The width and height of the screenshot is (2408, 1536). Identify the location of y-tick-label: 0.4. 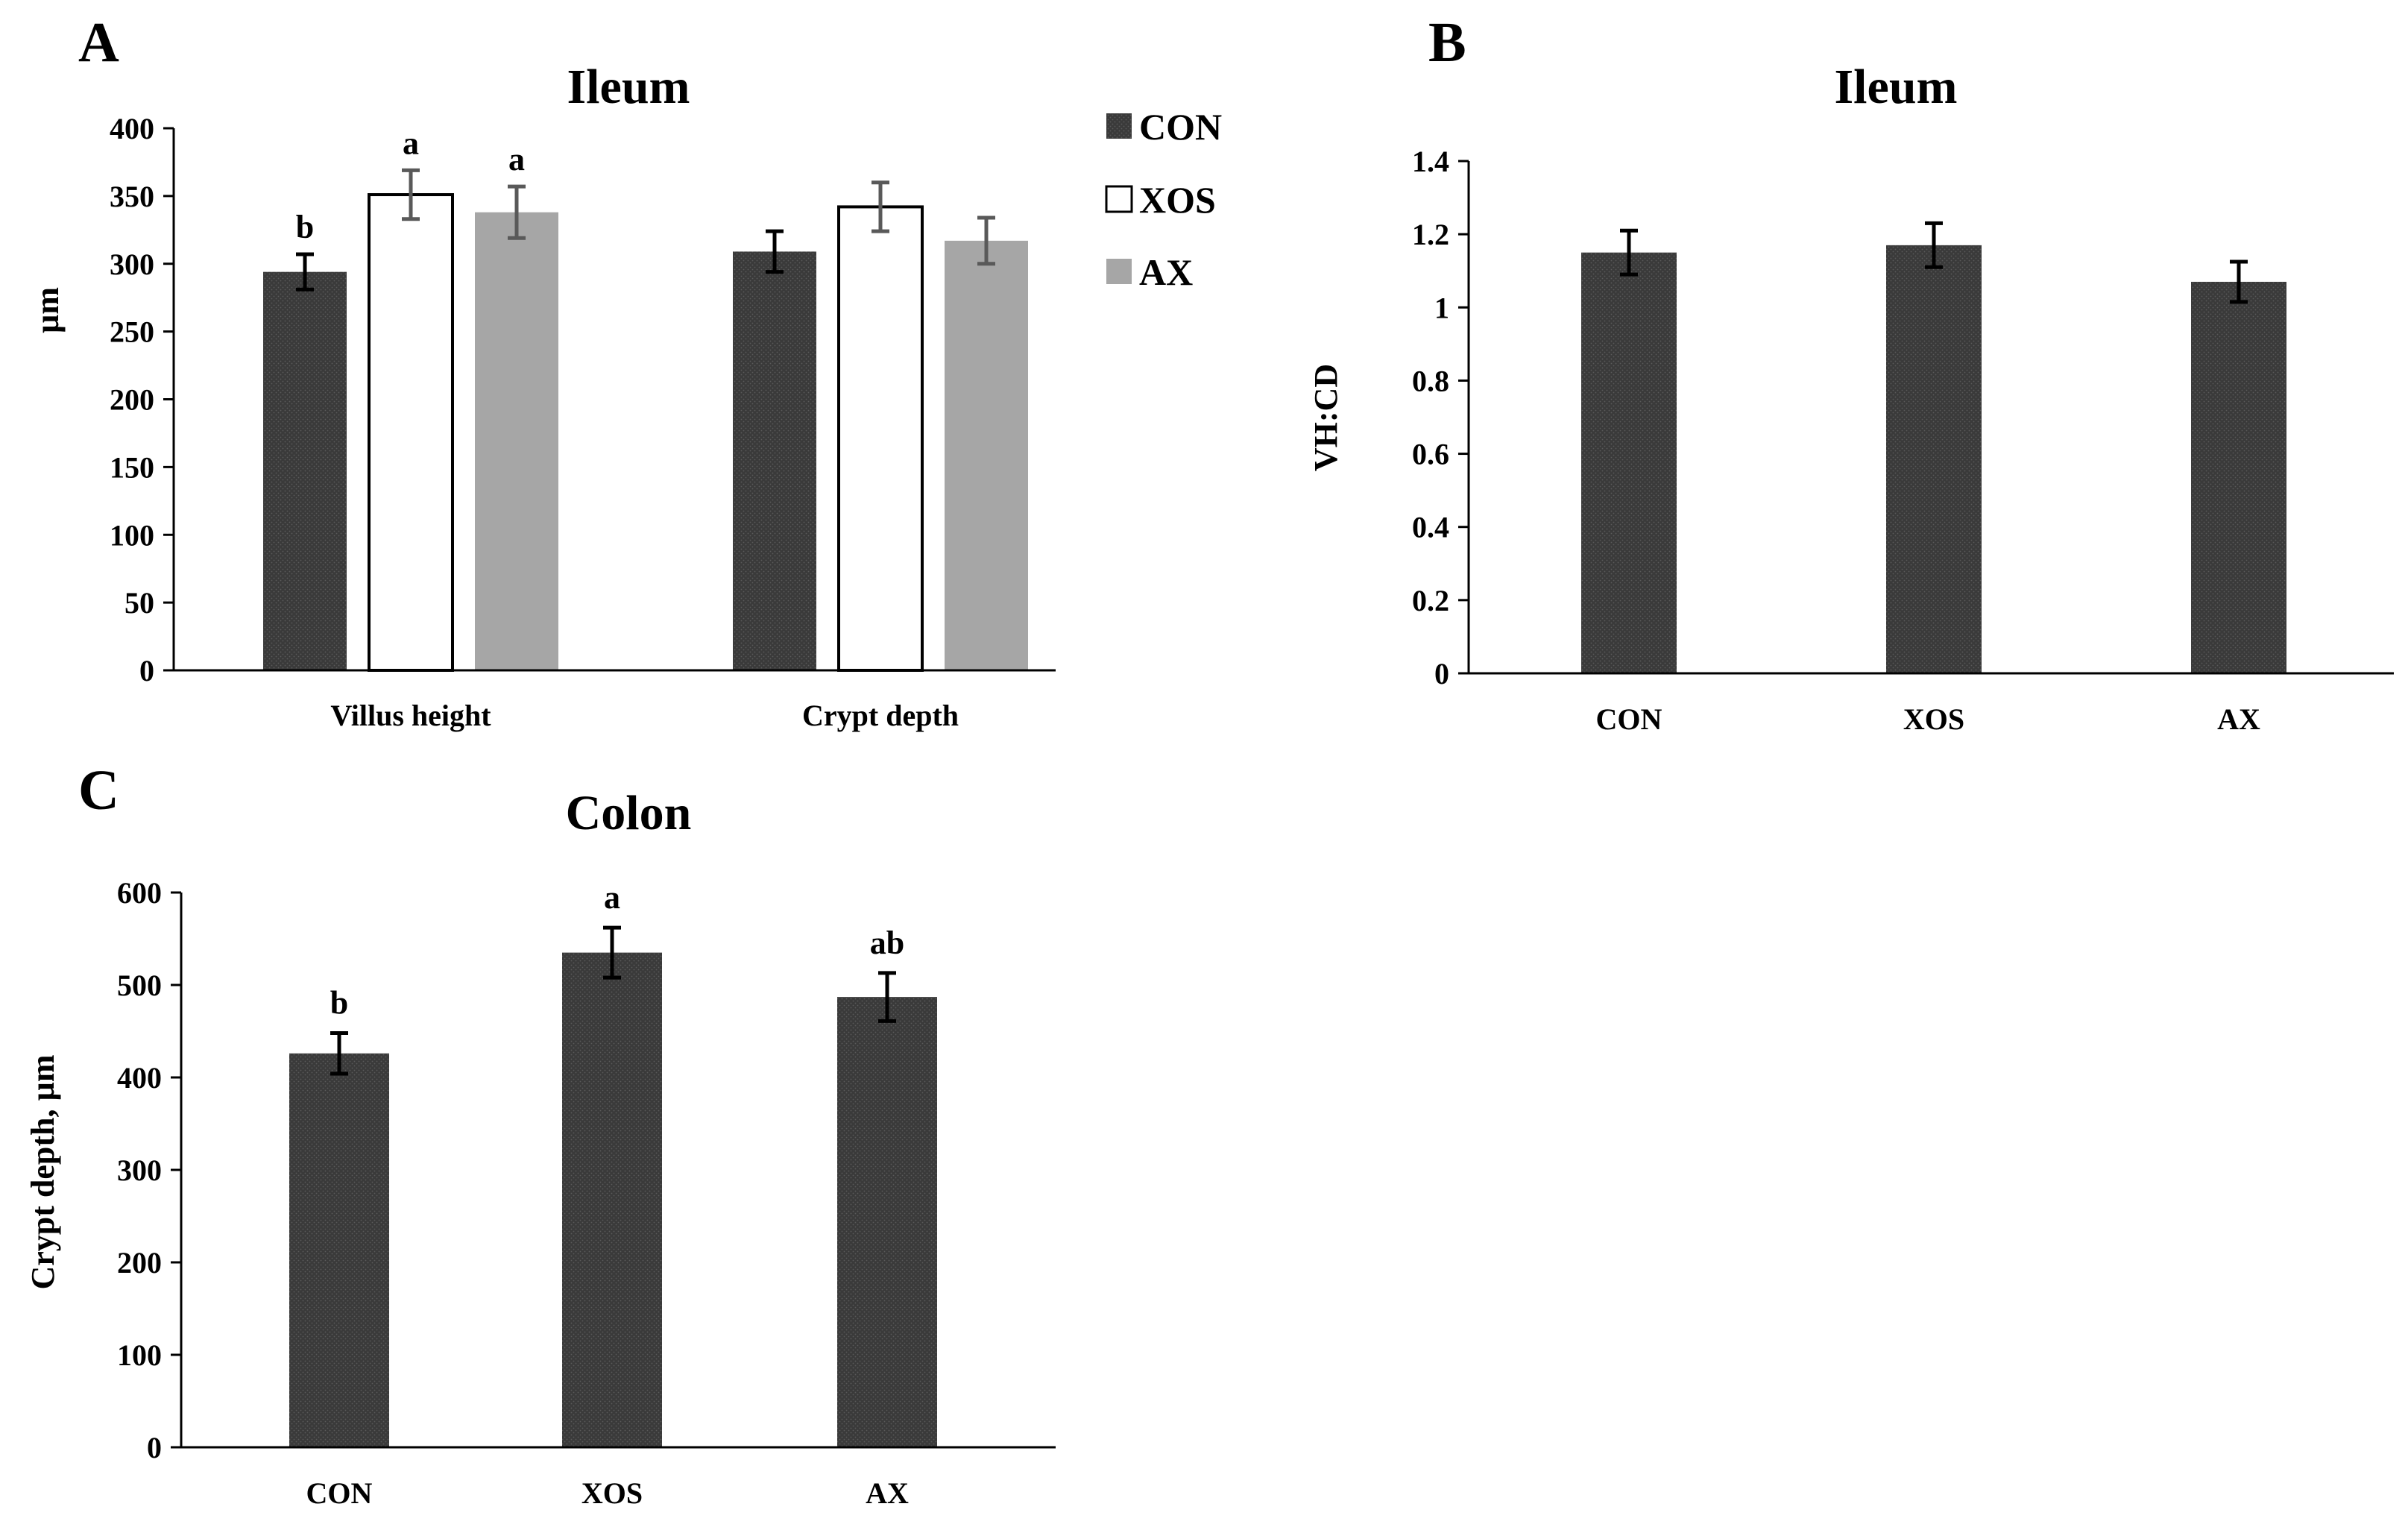
(1431, 527).